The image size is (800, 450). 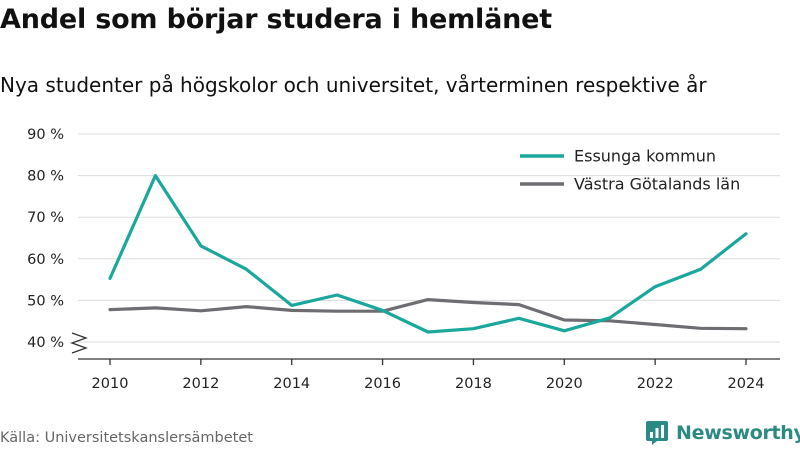 What do you see at coordinates (45, 218) in the screenshot?
I see `y-tick-label: 70 %` at bounding box center [45, 218].